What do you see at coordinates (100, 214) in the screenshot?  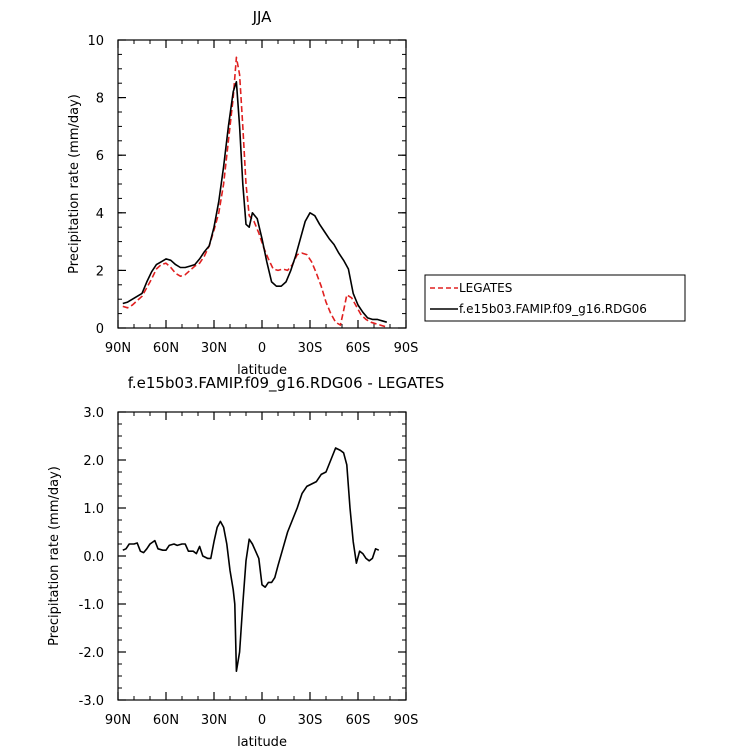 I see `top-y-tick-label: 4` at bounding box center [100, 214].